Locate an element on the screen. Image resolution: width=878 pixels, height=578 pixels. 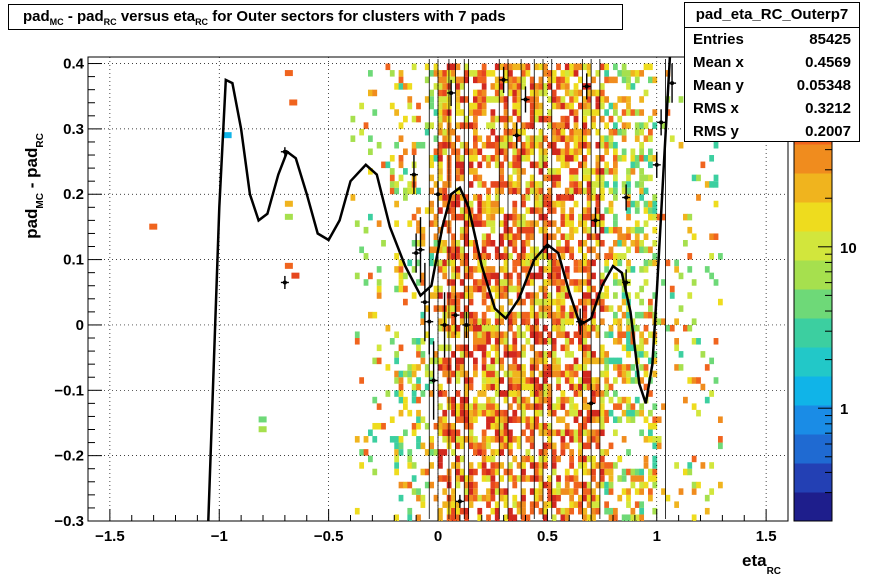
stats-label: Mean y is located at coordinates (718, 85).